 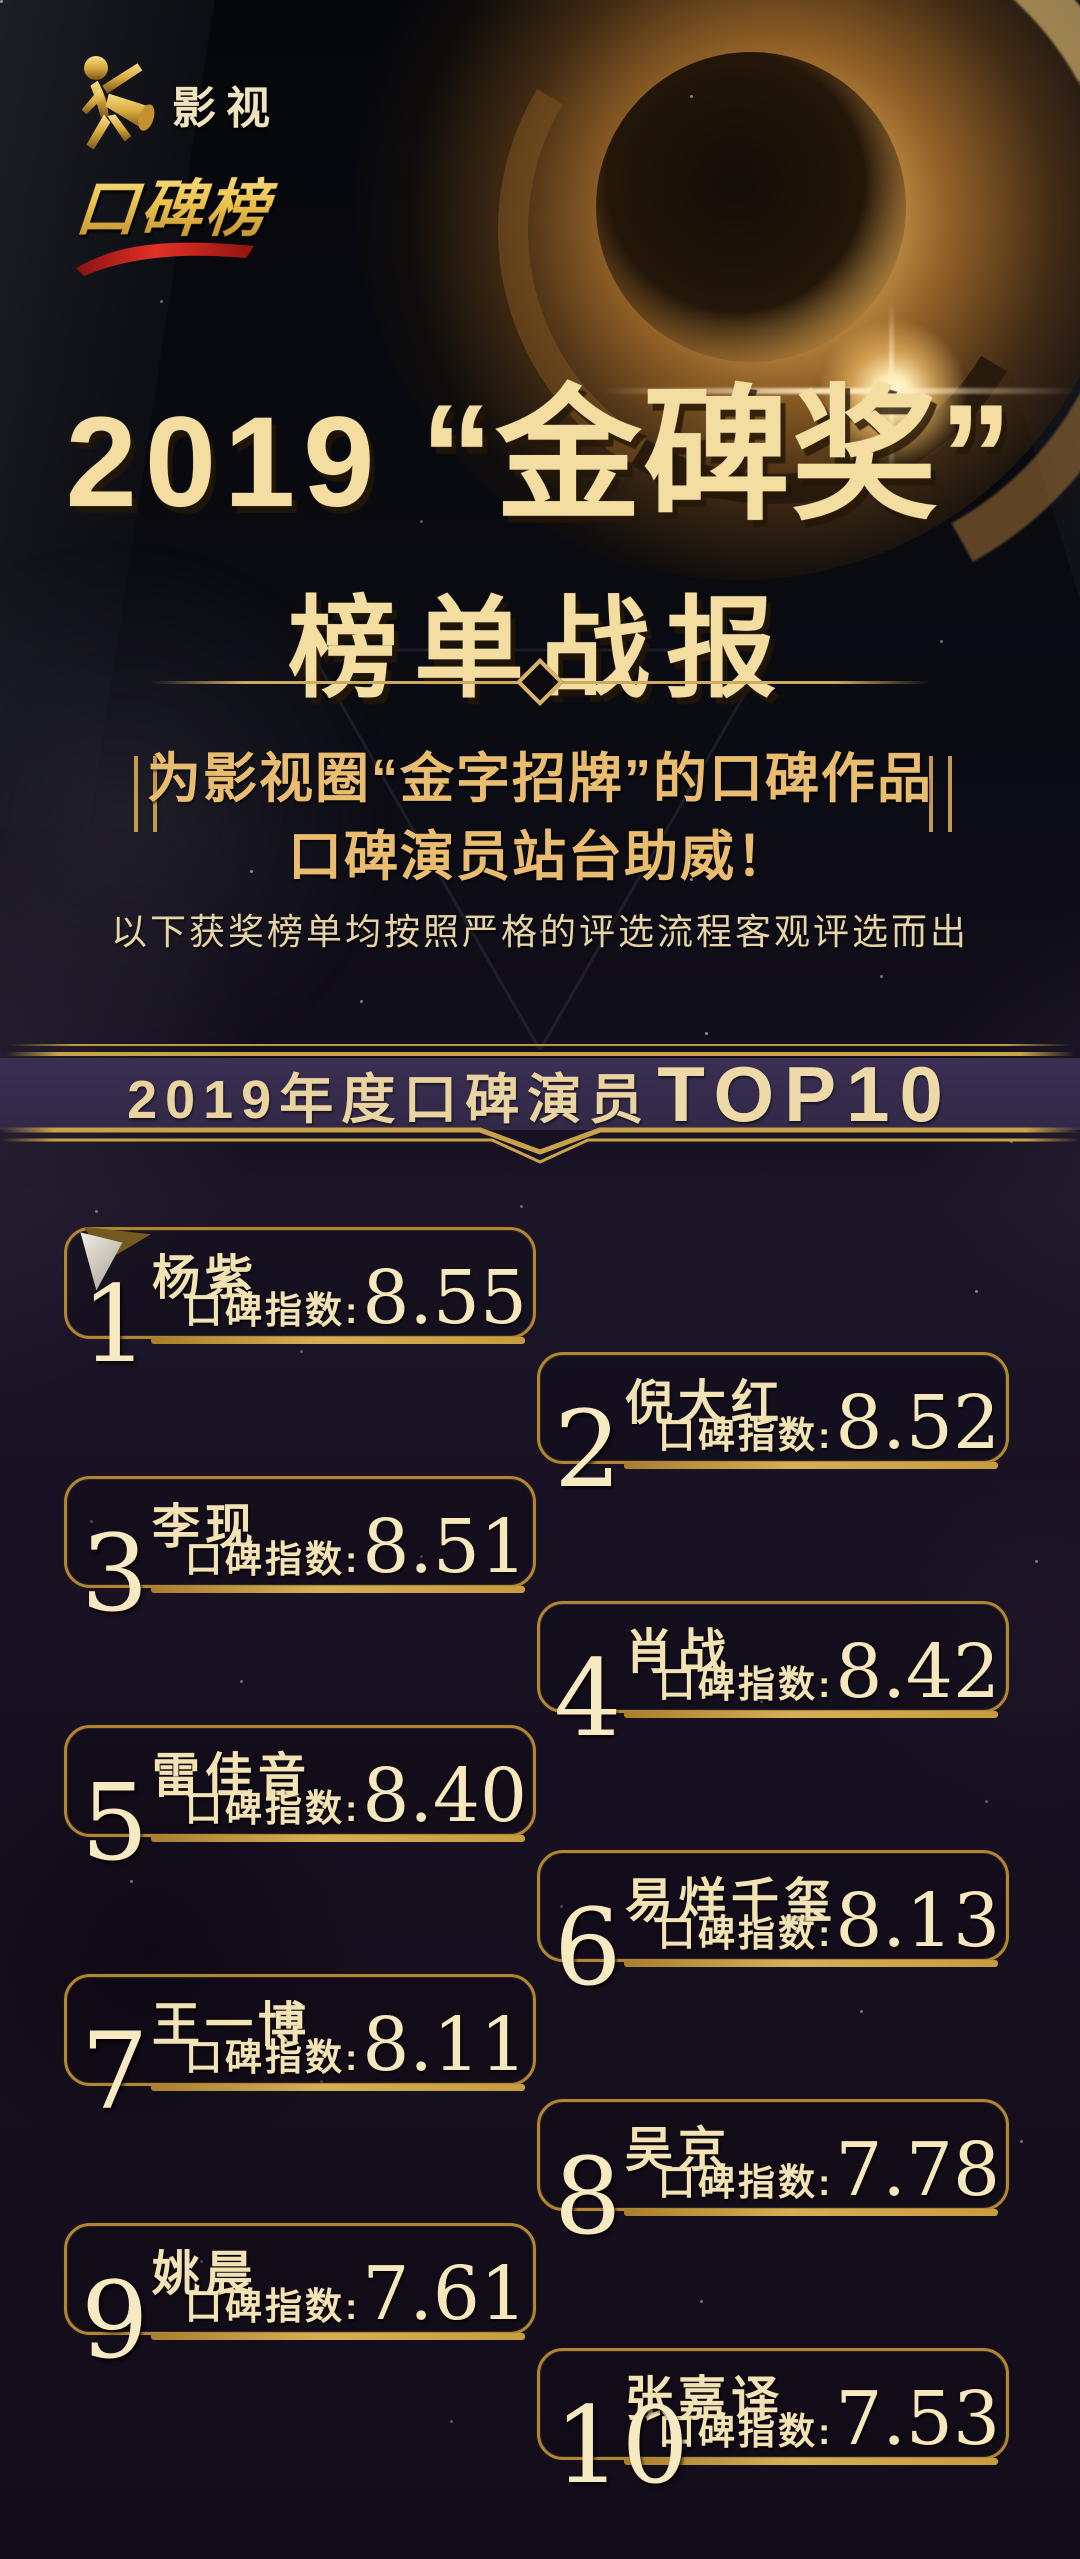 What do you see at coordinates (1, 1) in the screenshot?
I see `star-dots` at bounding box center [1, 1].